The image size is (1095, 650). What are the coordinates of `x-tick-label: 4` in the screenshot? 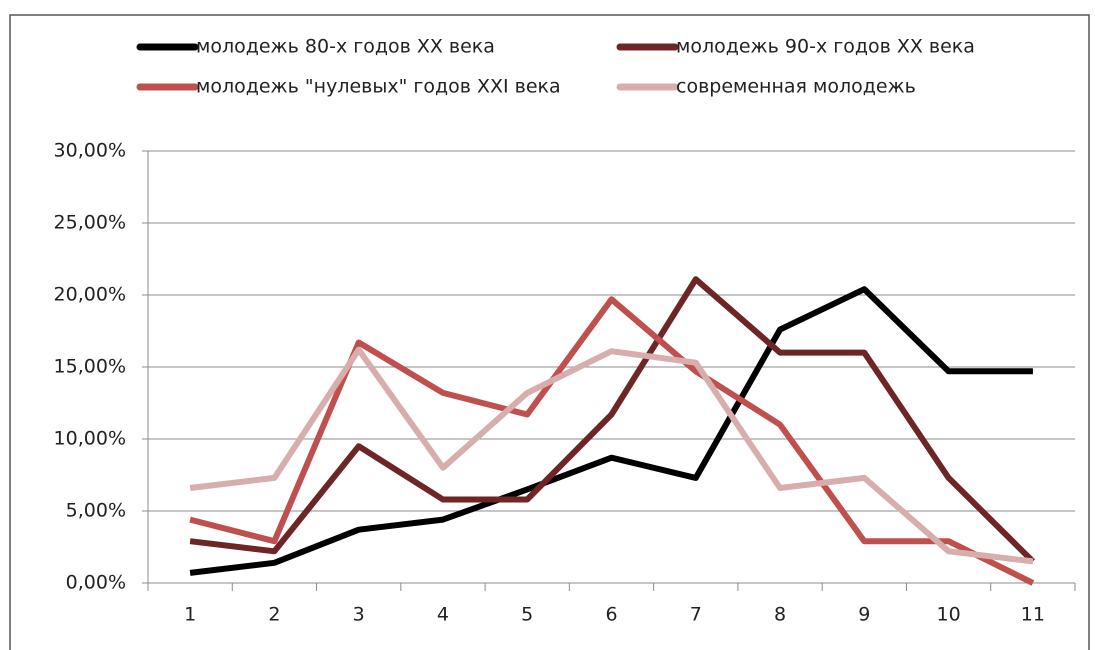 It's located at (443, 615).